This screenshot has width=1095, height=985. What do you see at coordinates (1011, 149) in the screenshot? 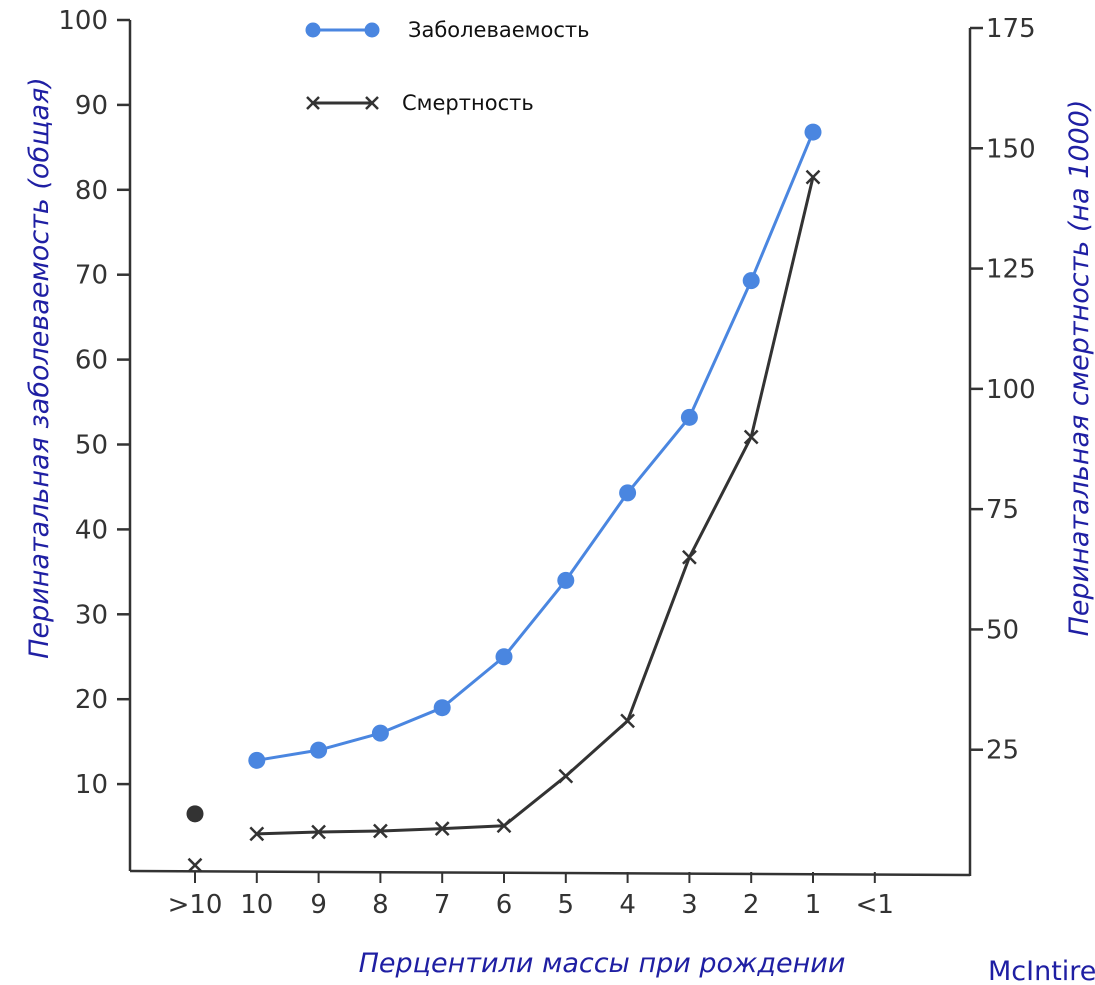
I see `y-tick-label-right: 150` at bounding box center [1011, 149].